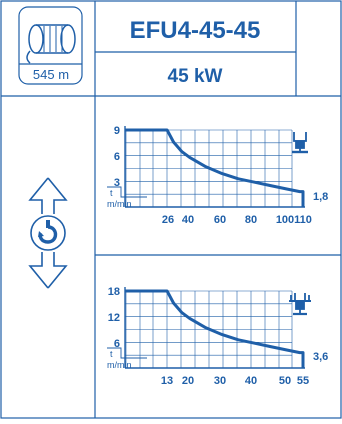 This screenshot has width=342, height=424. Describe the element at coordinates (320, 357) in the screenshot. I see `end-value-label: 3,6` at that location.